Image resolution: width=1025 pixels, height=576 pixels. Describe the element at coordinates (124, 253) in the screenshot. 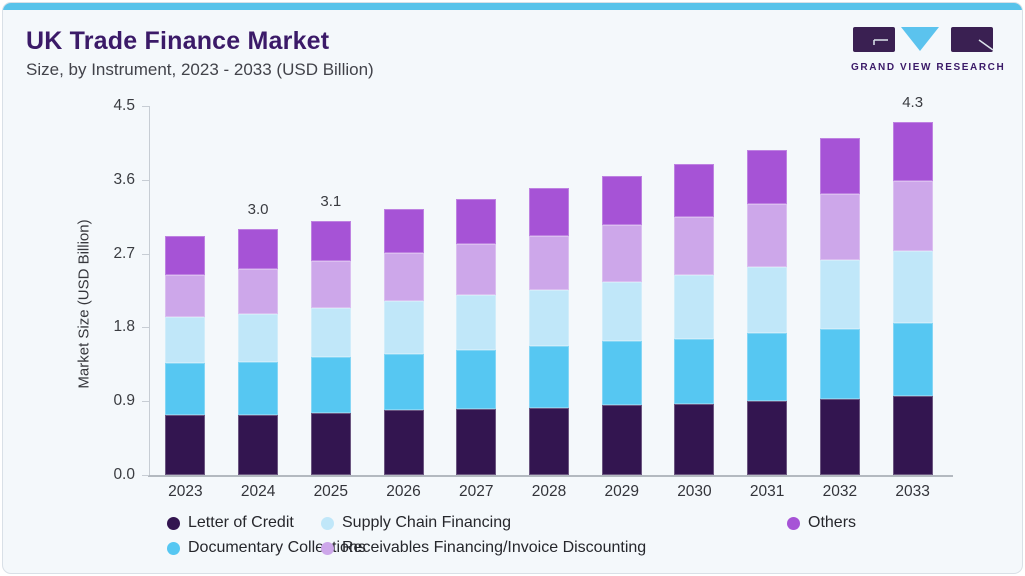

I see `y-tick-label-2.7: 2.7` at that location.